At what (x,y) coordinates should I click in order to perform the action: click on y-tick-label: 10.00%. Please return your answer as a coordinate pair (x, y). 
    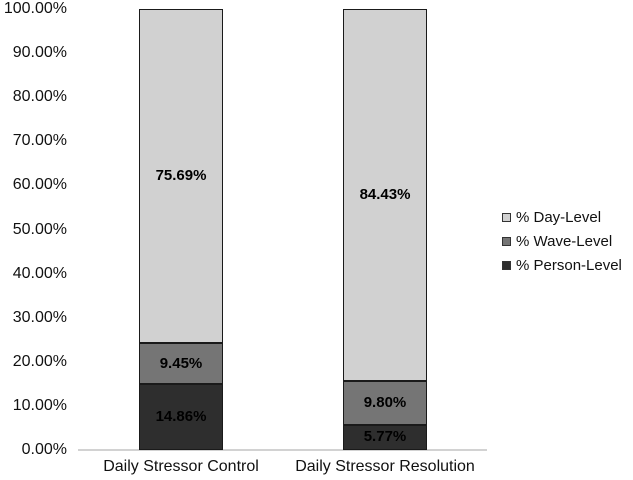
    Looking at the image, I should click on (39, 405).